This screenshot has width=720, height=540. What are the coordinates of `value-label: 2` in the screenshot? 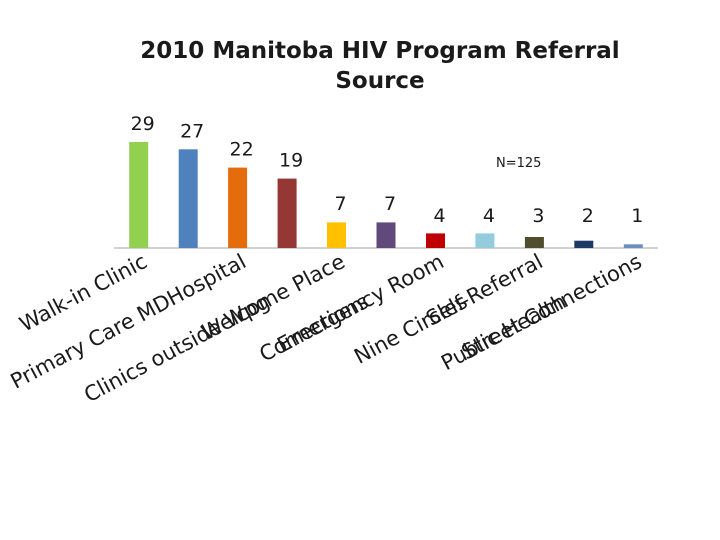 It's located at (588, 216).